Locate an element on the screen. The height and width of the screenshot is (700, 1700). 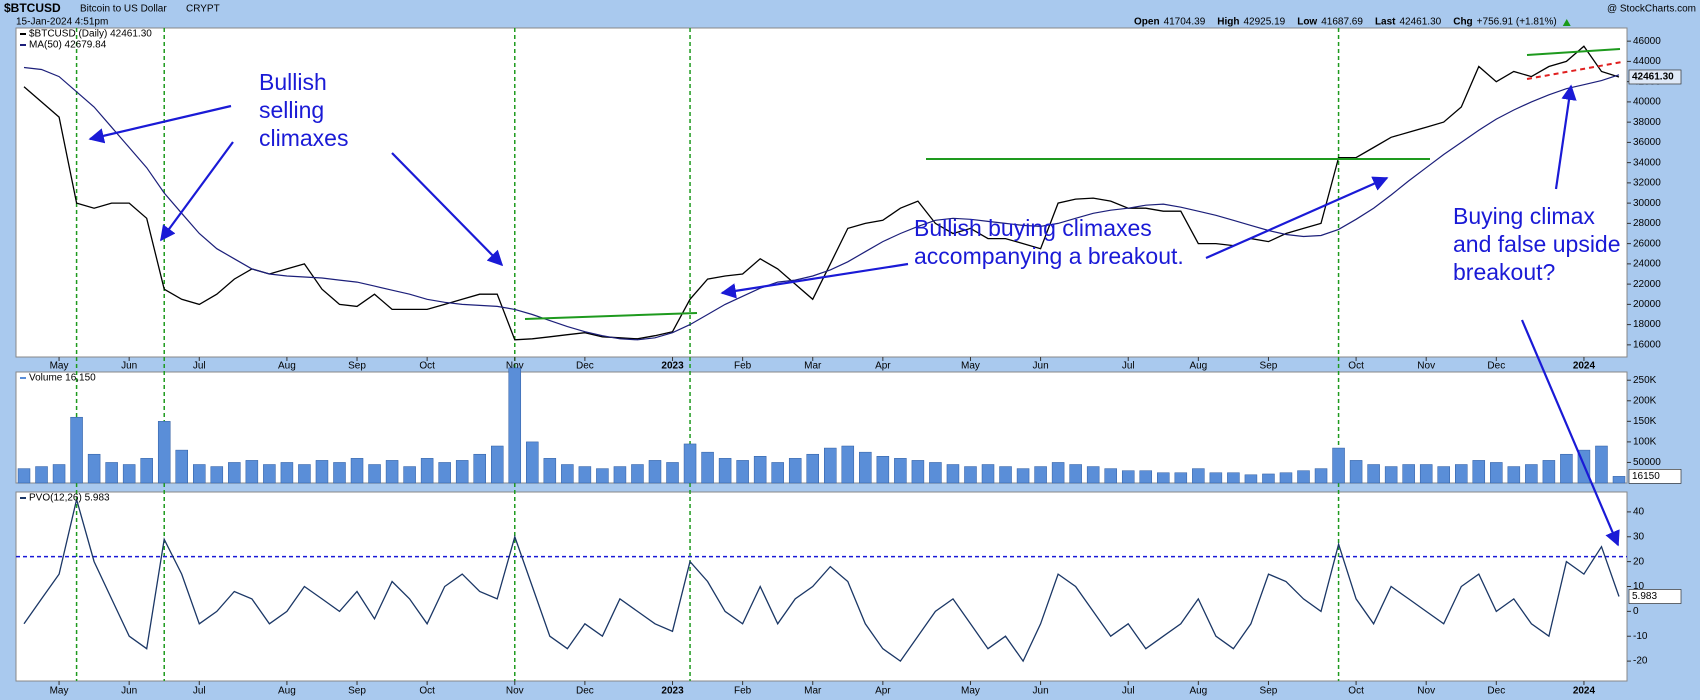
y-tick-label: 20000 is located at coordinates (1647, 304).